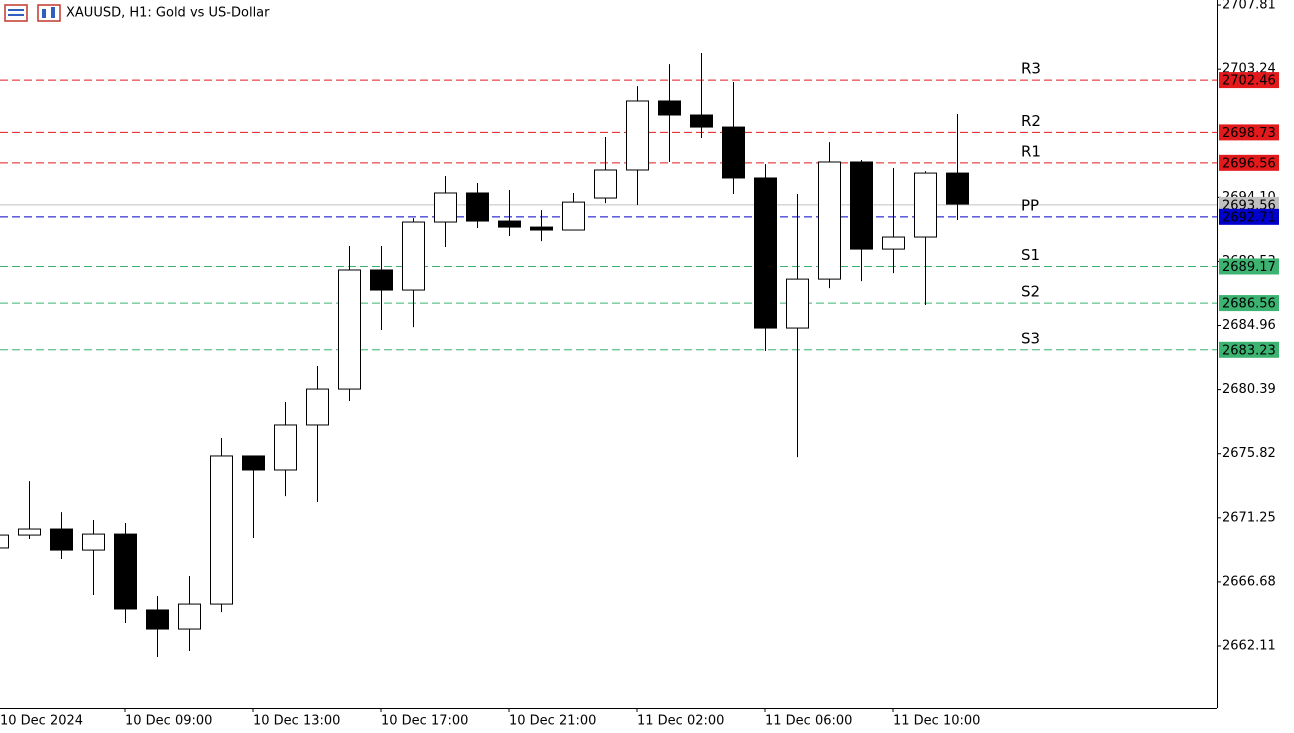  What do you see at coordinates (1030, 338) in the screenshot?
I see `pivot-level-name: S3` at bounding box center [1030, 338].